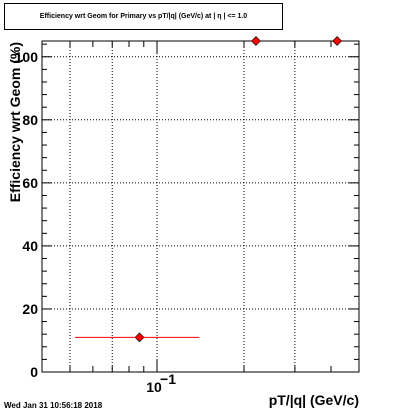  What do you see at coordinates (34, 372) in the screenshot?
I see `y-tick-label: 0` at bounding box center [34, 372].